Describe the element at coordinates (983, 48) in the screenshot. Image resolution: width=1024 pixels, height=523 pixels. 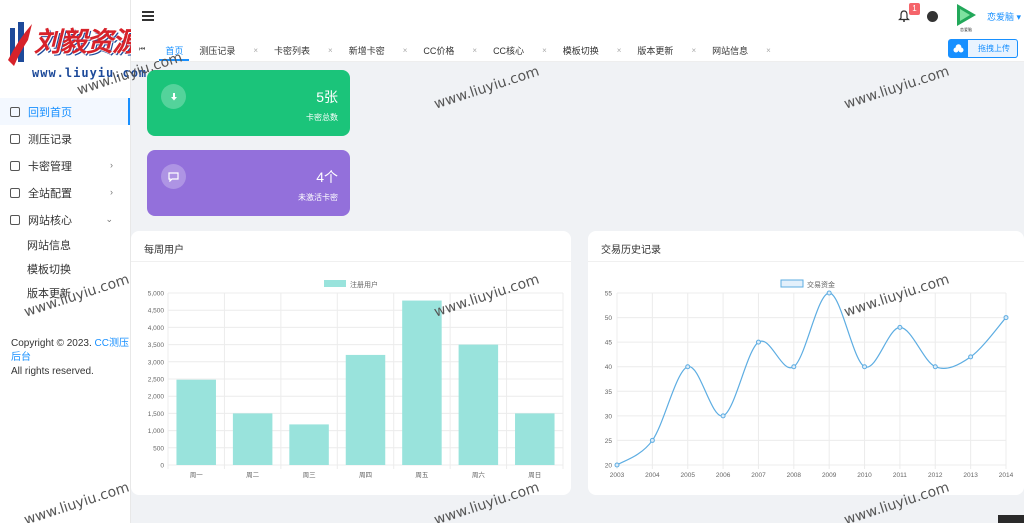
I see `upload-button: 拖拽上传` at that location.